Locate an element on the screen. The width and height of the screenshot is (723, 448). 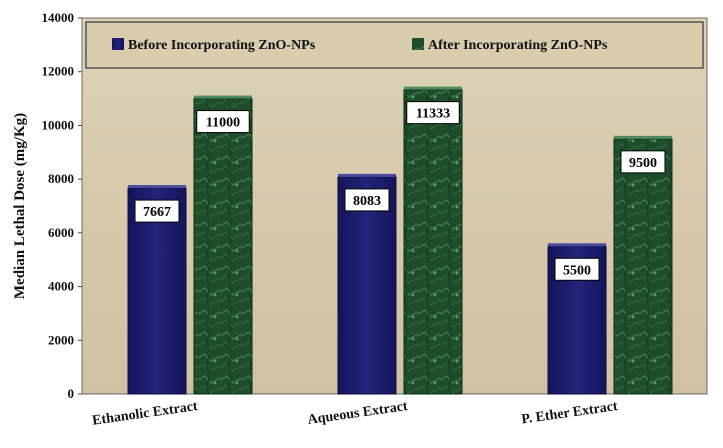
legend-label-after: After Incorporating ZnO-NPs is located at coordinates (518, 45).